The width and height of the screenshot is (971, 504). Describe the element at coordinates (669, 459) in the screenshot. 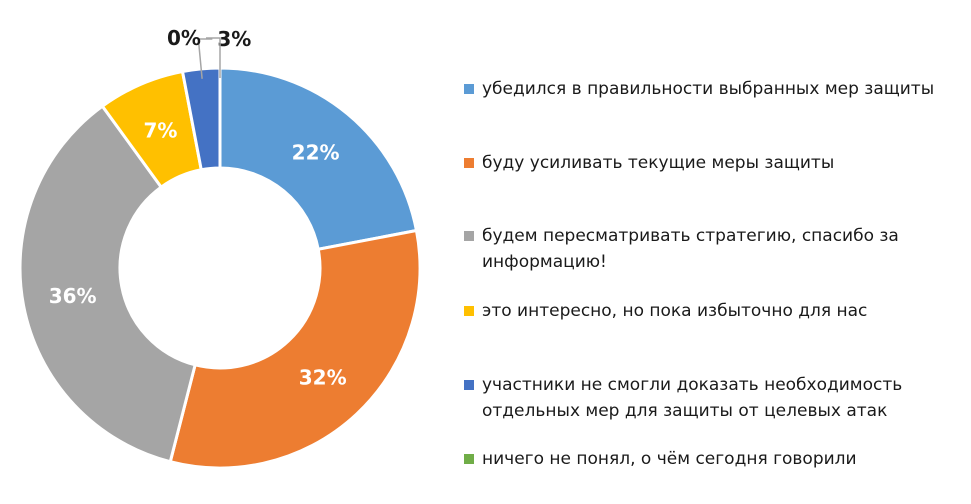

I see `legend-label-6: ничего не понял, о чём сегодня говорили` at that location.